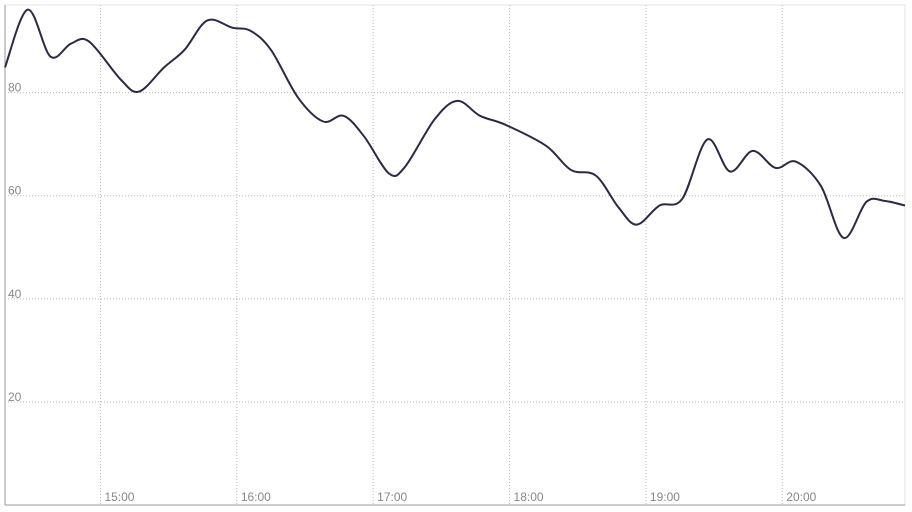 This screenshot has height=512, width=912. Describe the element at coordinates (119, 497) in the screenshot. I see `x-tick-label: 15:00` at that location.